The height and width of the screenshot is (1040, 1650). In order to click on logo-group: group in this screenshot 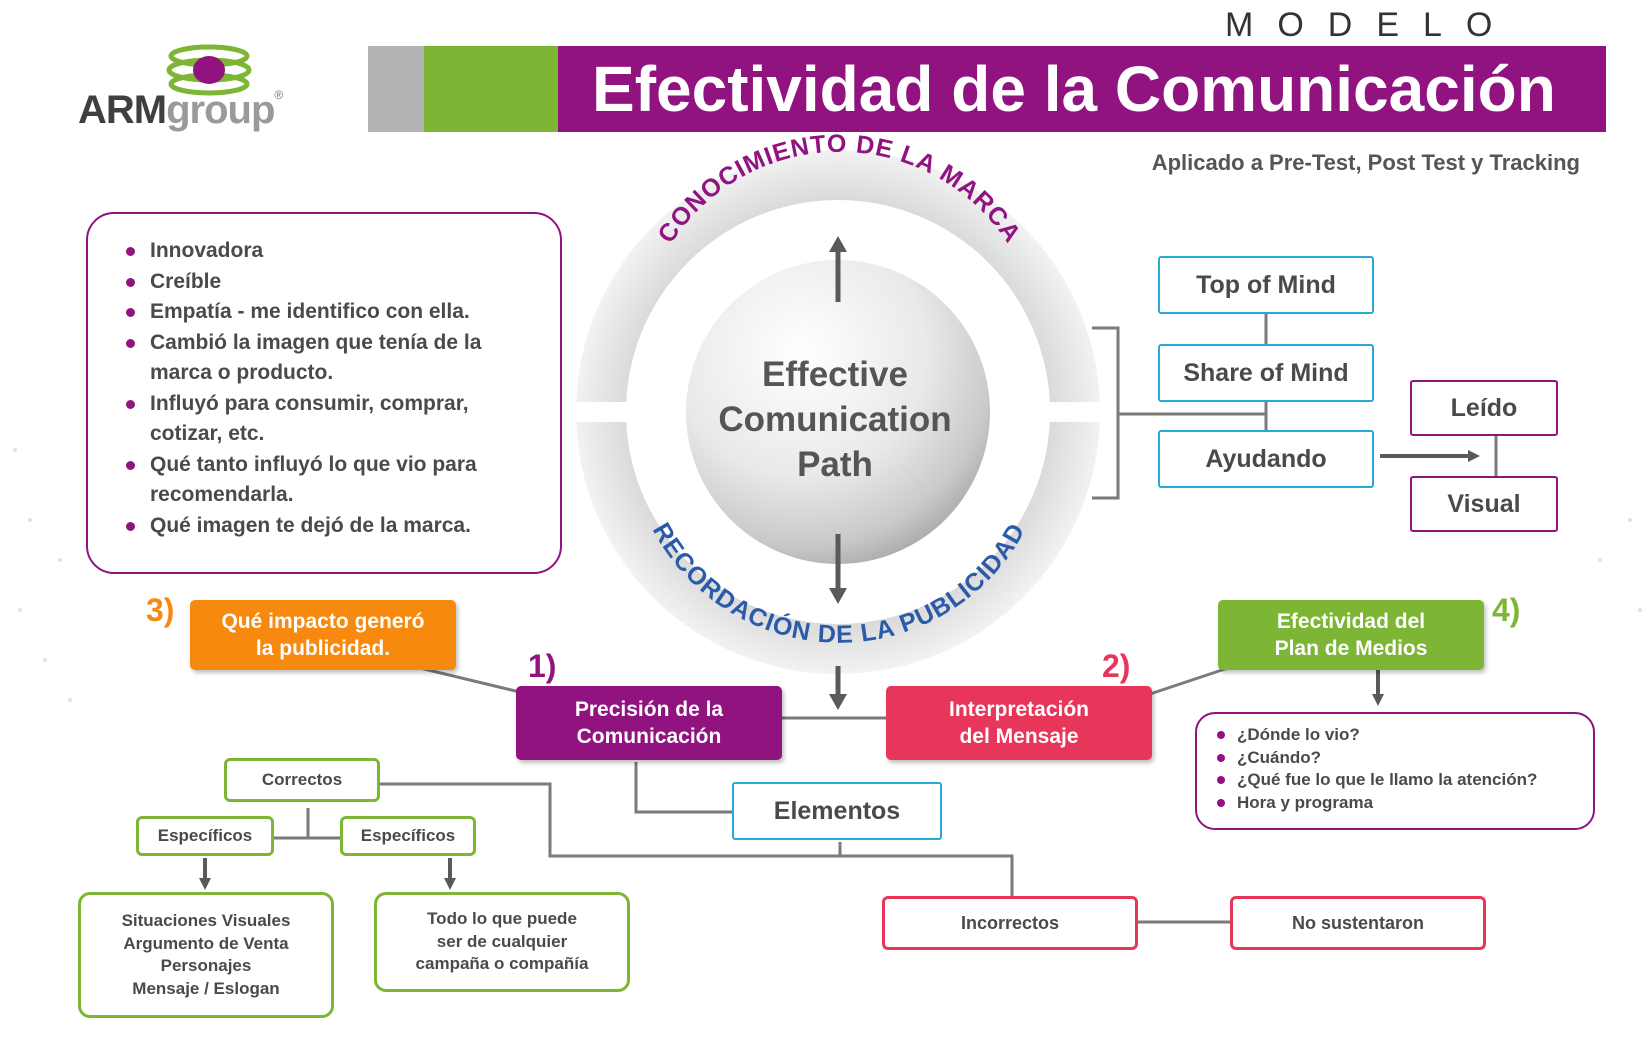, I will do `click(220, 110)`.